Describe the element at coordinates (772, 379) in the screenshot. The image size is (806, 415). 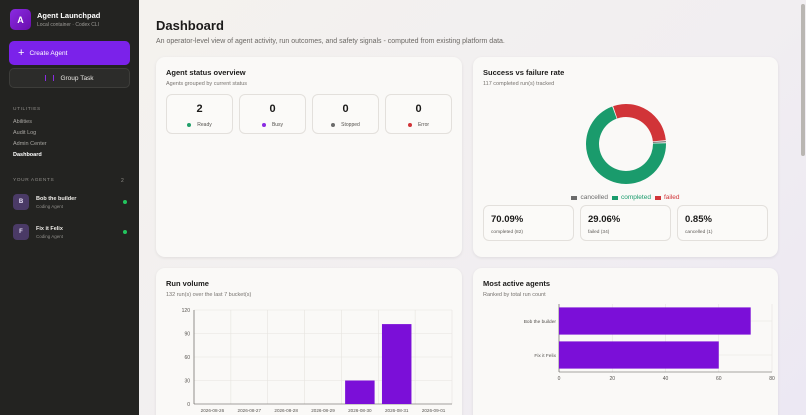
I see `x-tick-label: 80` at that location.